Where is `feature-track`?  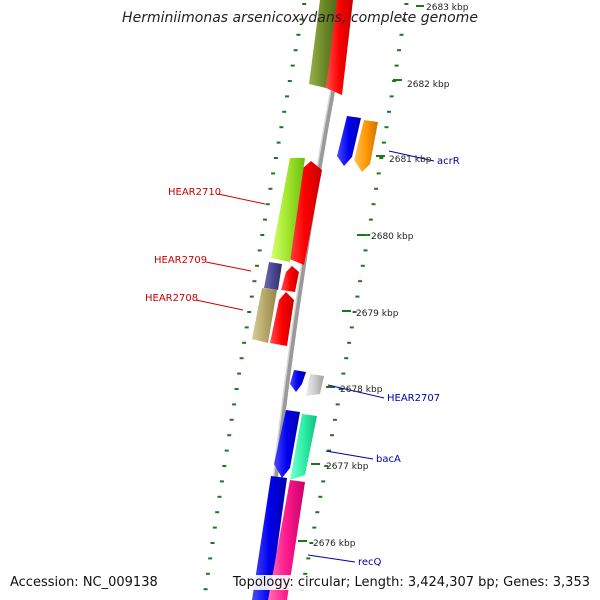 feature-track is located at coordinates (294, 171).